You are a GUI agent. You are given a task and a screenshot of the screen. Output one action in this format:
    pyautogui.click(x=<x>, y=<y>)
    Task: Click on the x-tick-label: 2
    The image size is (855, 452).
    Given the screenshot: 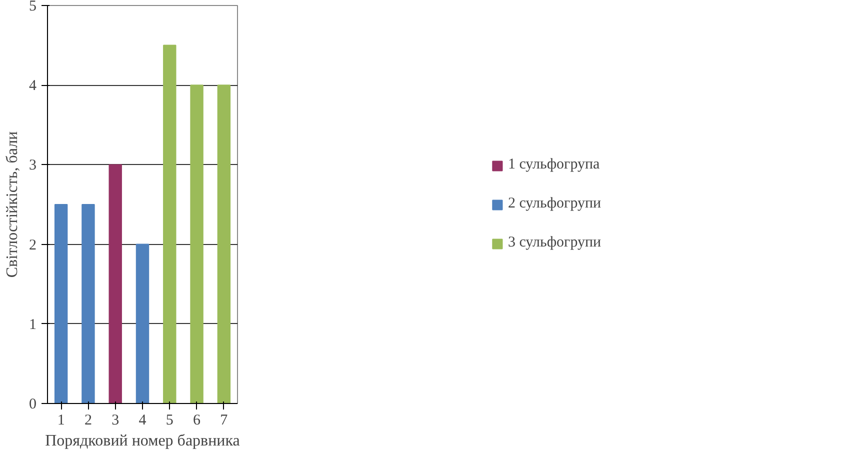 What is the action you would take?
    pyautogui.click(x=88, y=420)
    